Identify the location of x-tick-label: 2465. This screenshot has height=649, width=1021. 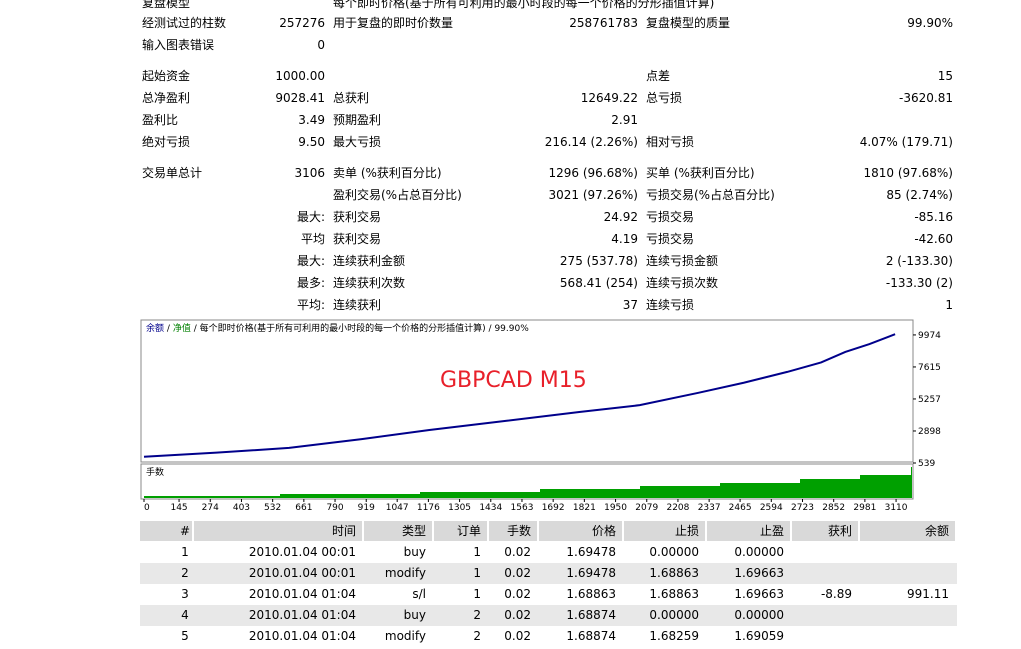
(740, 508).